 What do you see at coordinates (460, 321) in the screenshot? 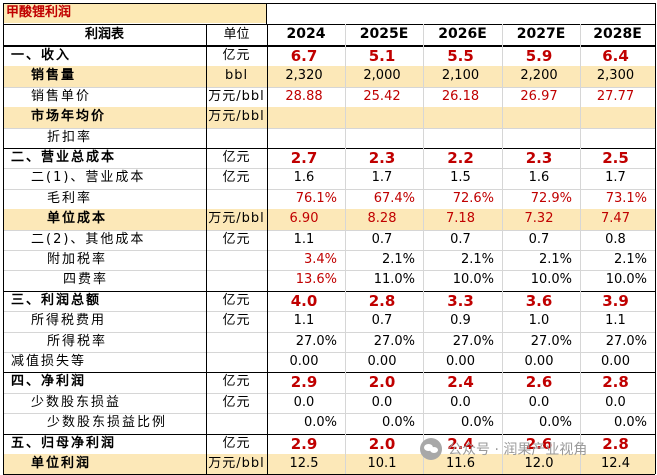
I see `row-value: 0.9` at bounding box center [460, 321].